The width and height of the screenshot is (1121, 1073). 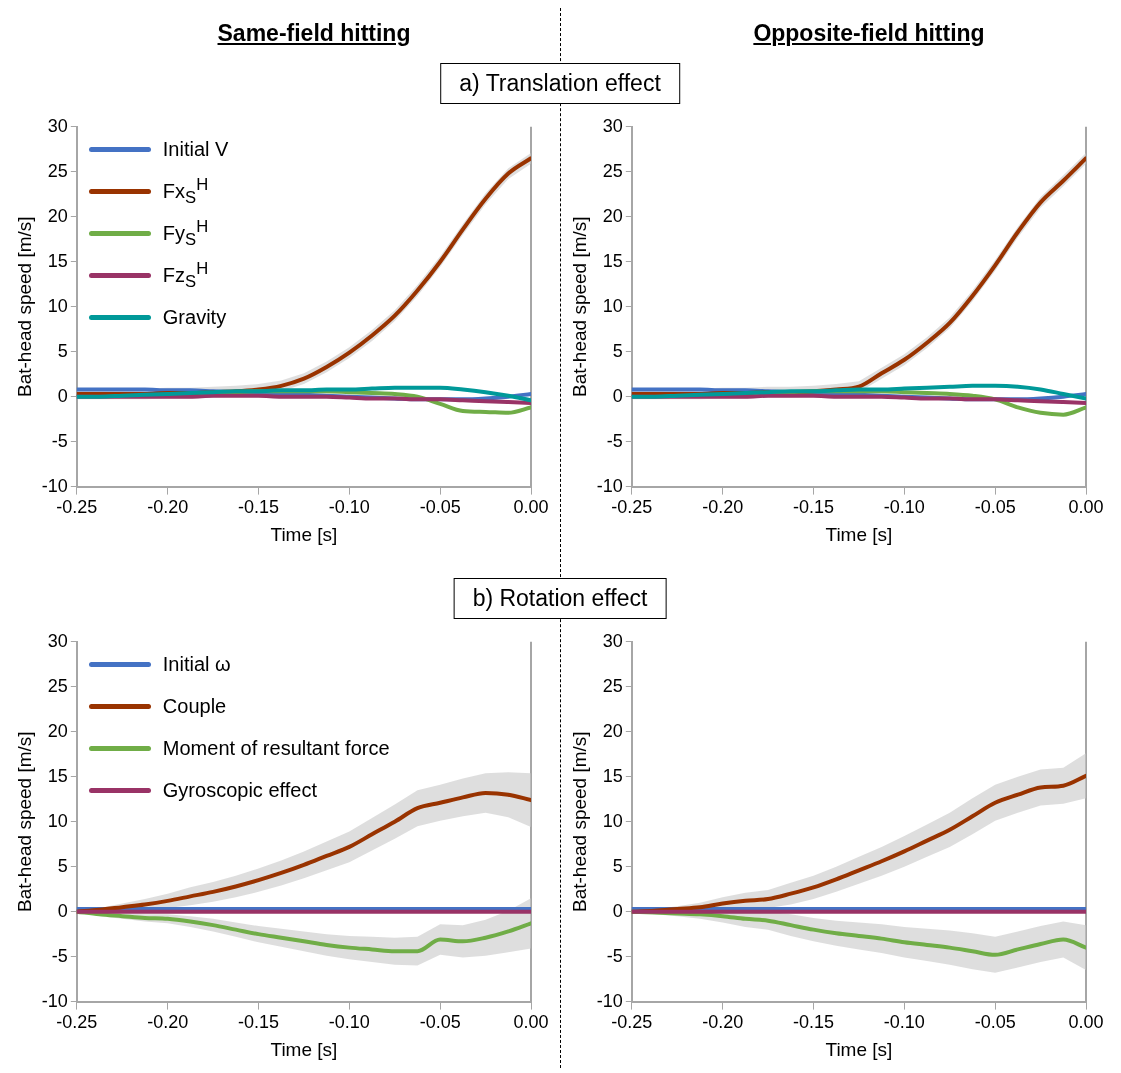 I want to click on legend-label: Gyroscopic effect, so click(x=239, y=791).